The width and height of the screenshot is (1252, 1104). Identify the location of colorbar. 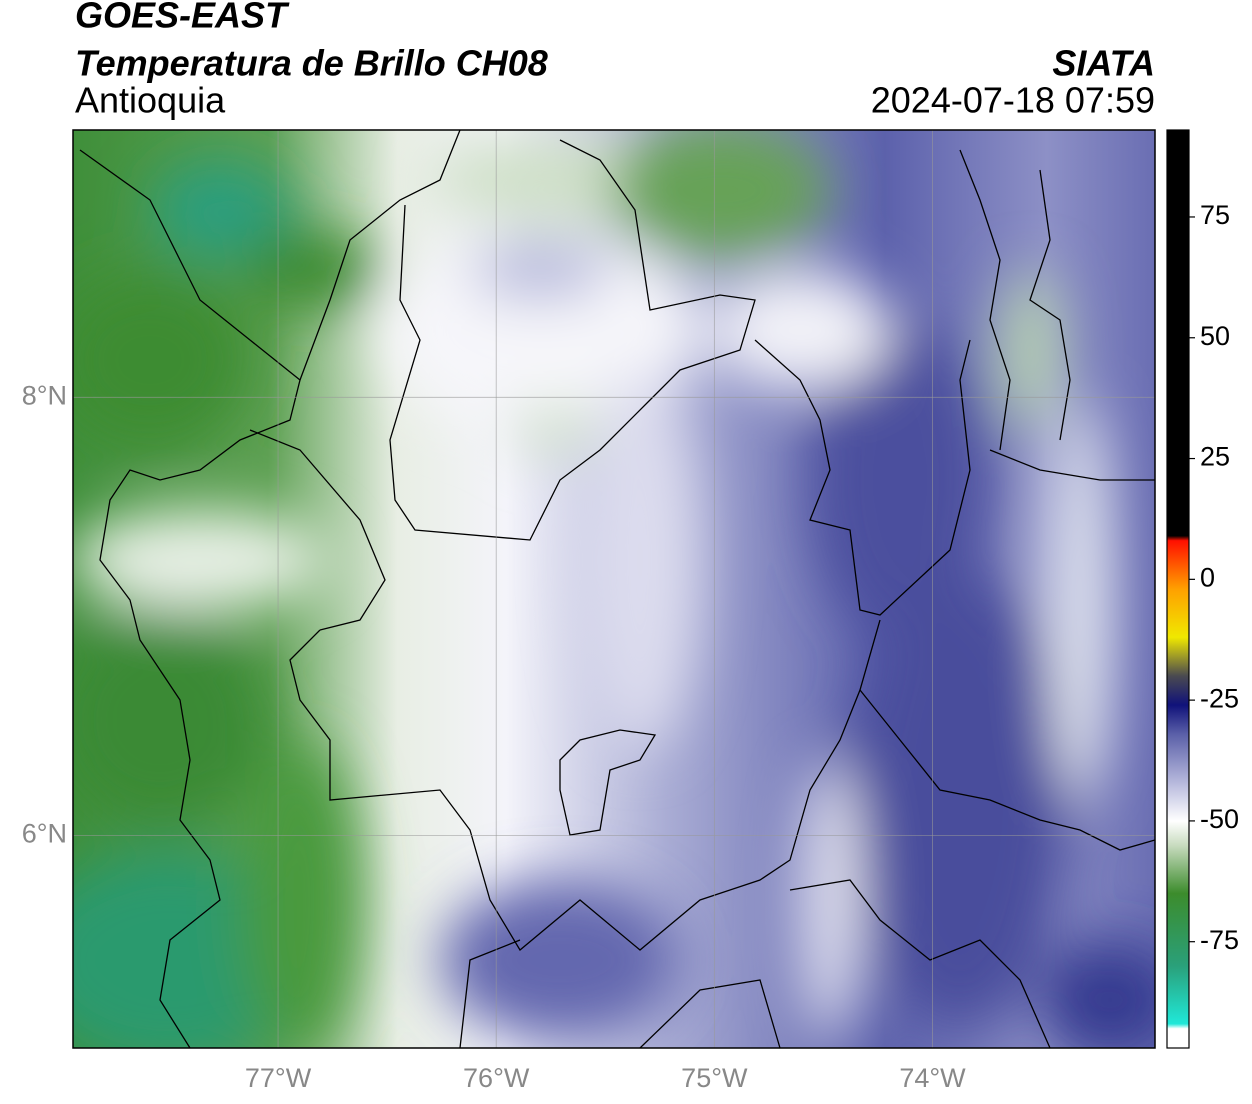
(1178, 589).